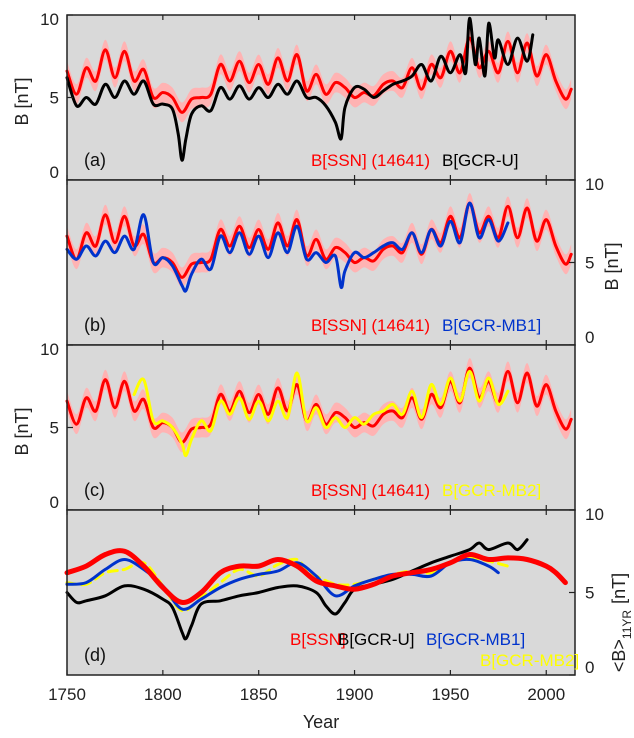 The height and width of the screenshot is (738, 634). I want to click on x-tick-label: 1950, so click(450, 694).